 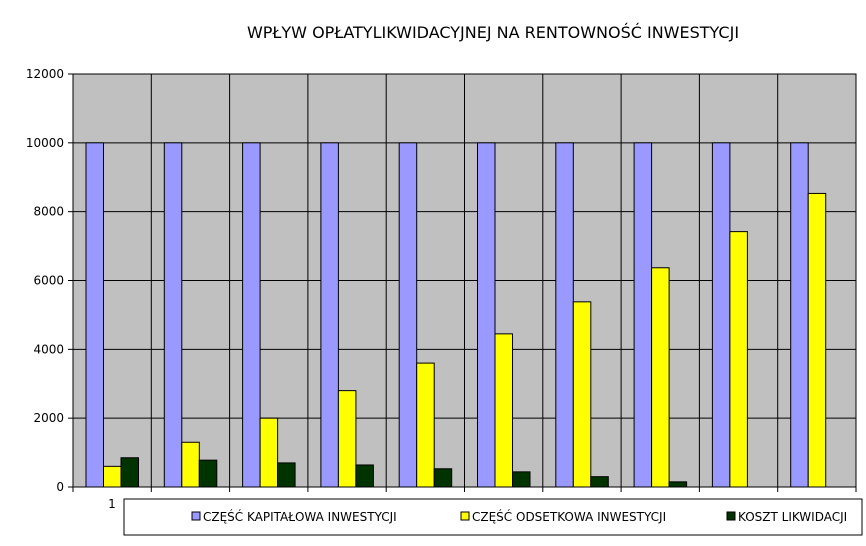 I want to click on legend-label: KOSZT LIKWIDACJI, so click(x=792, y=517).